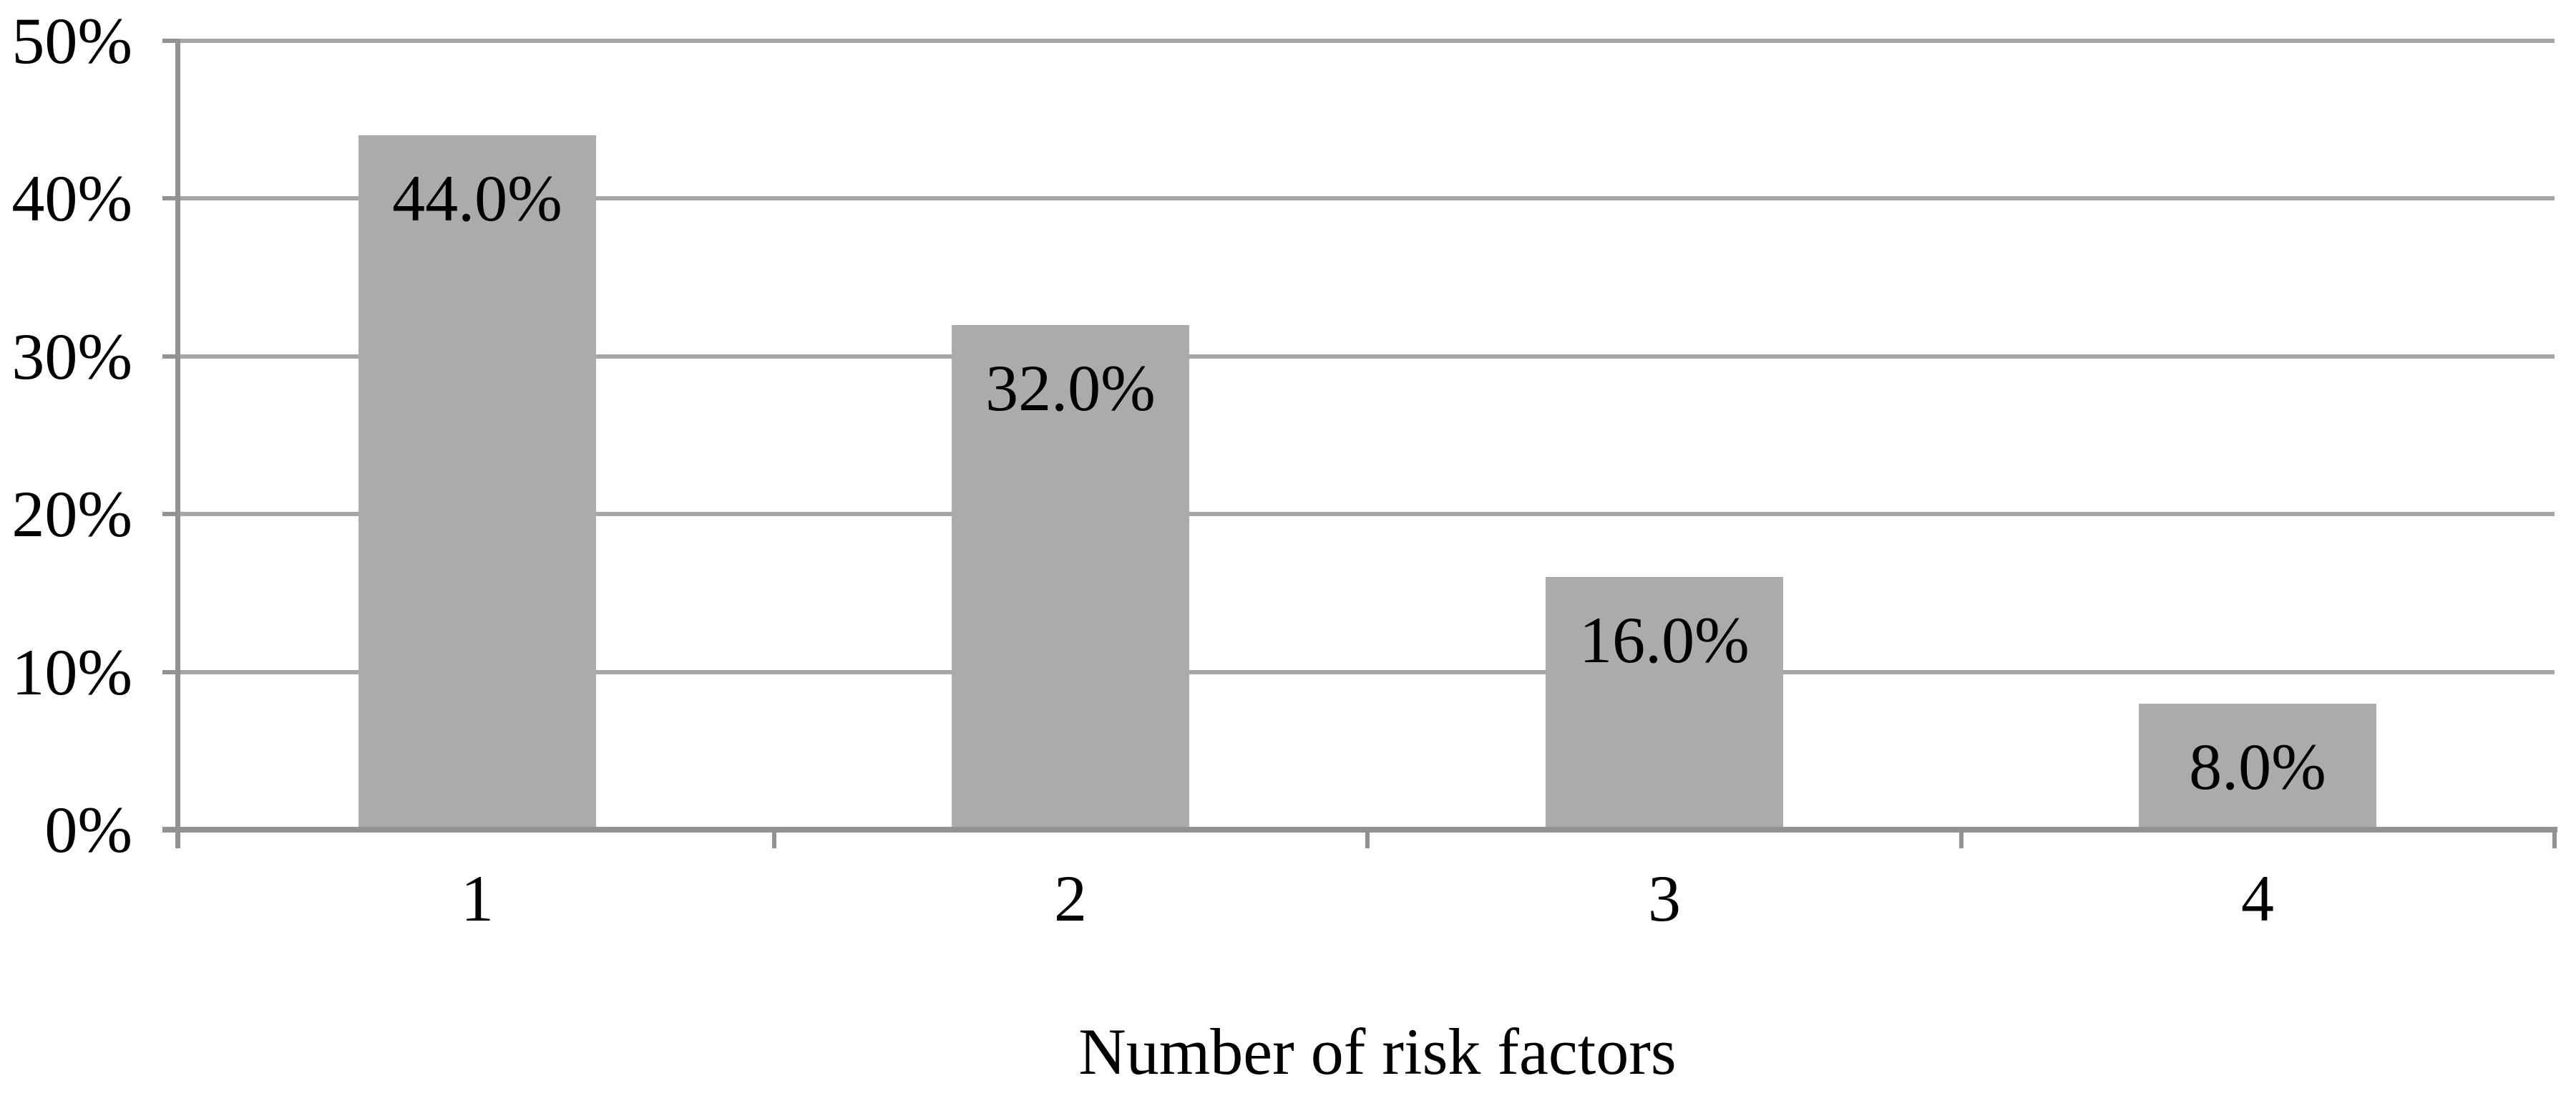  What do you see at coordinates (71, 356) in the screenshot?
I see `y-axis-tick-label: 30%` at bounding box center [71, 356].